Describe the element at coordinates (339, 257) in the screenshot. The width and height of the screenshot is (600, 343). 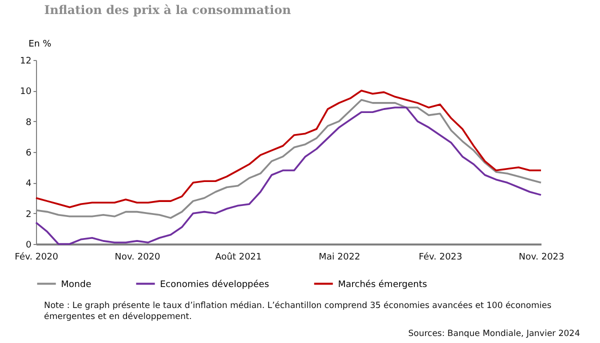
I see `x-tick-label: Mai 2022` at that location.